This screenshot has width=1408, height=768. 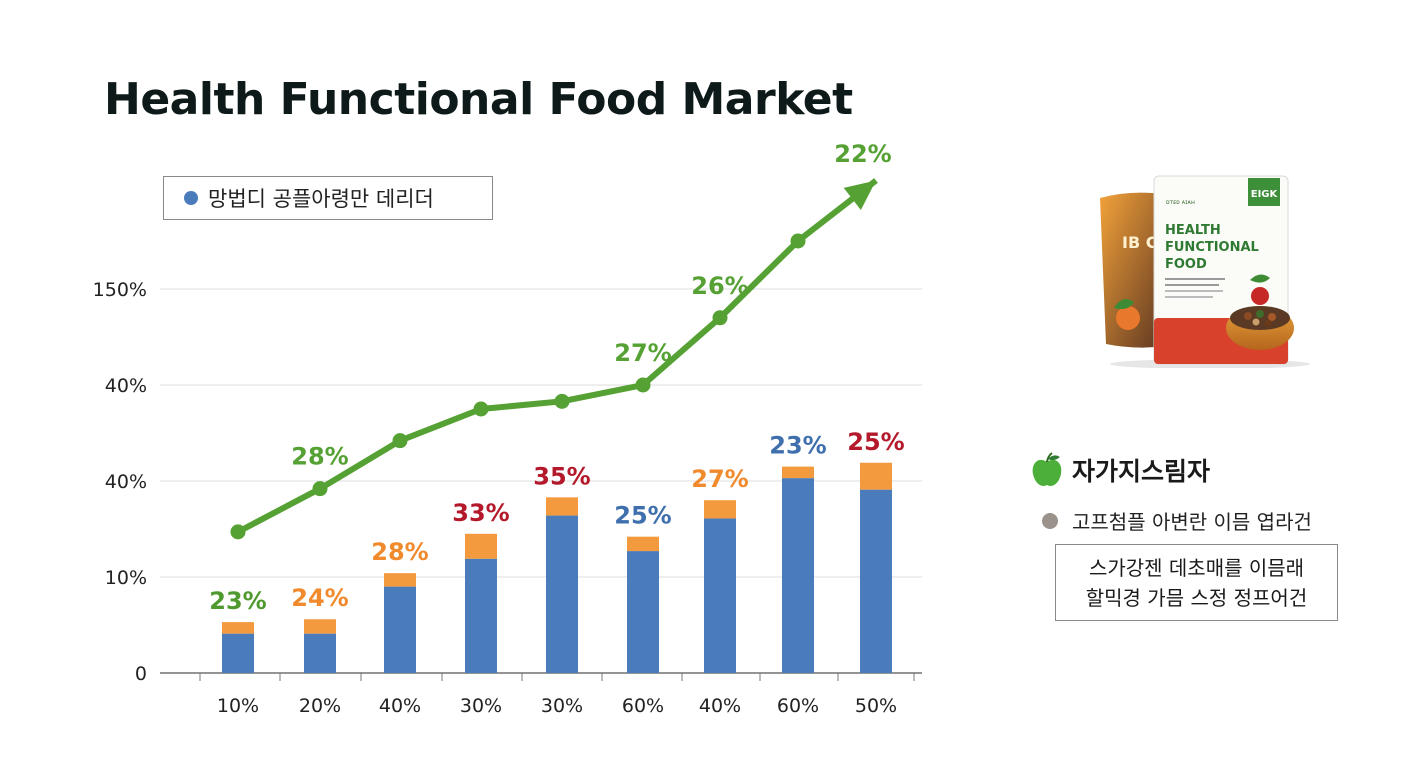 What do you see at coordinates (120, 290) in the screenshot?
I see `y-tick-label: 150%` at bounding box center [120, 290].